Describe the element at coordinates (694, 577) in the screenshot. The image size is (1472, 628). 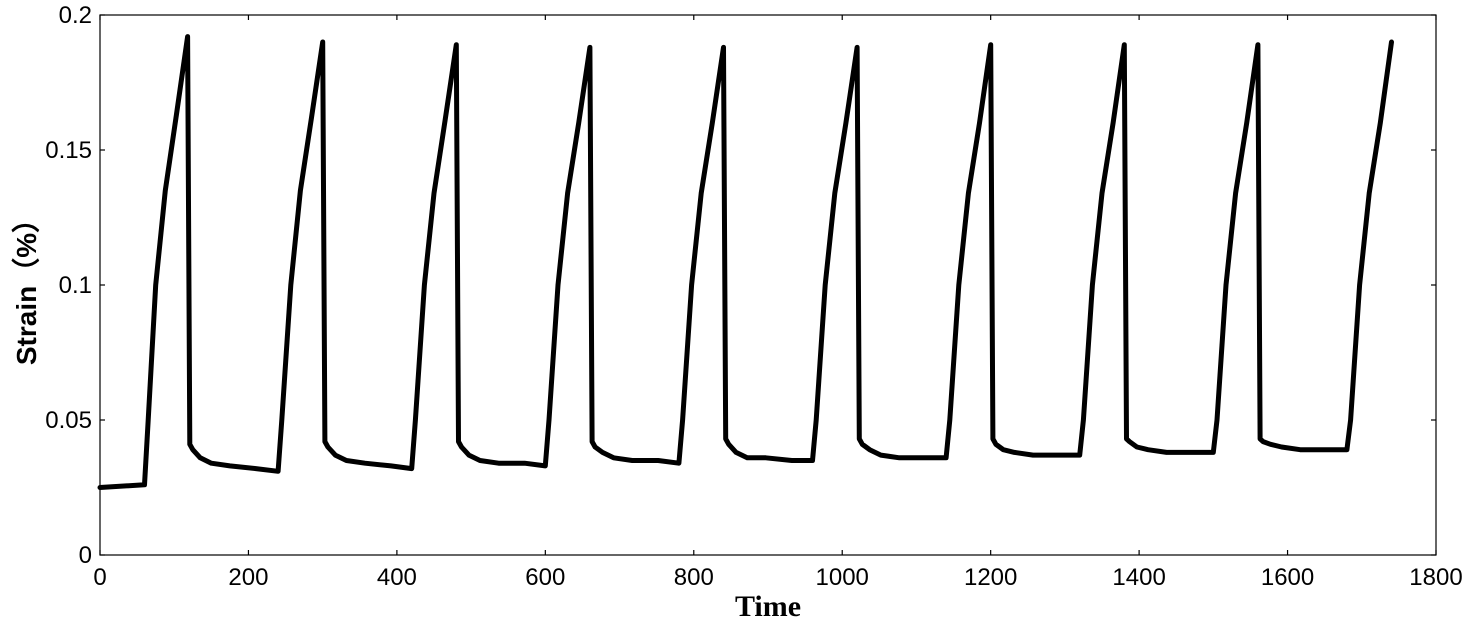
I see `x-tick-label: 800` at that location.